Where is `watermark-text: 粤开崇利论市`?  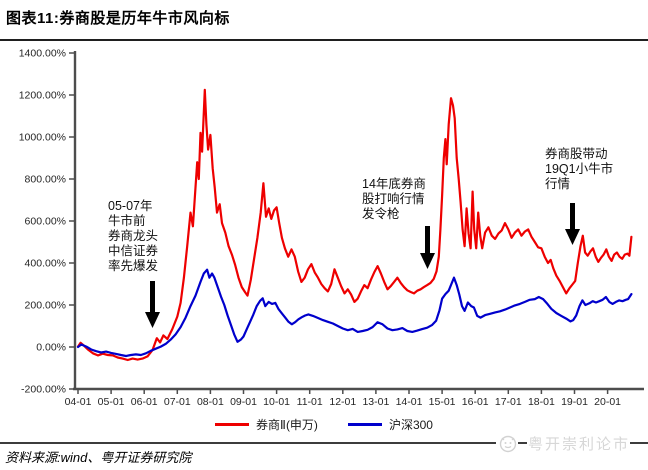 watermark-text: 粤开崇利论市 is located at coordinates (578, 444).